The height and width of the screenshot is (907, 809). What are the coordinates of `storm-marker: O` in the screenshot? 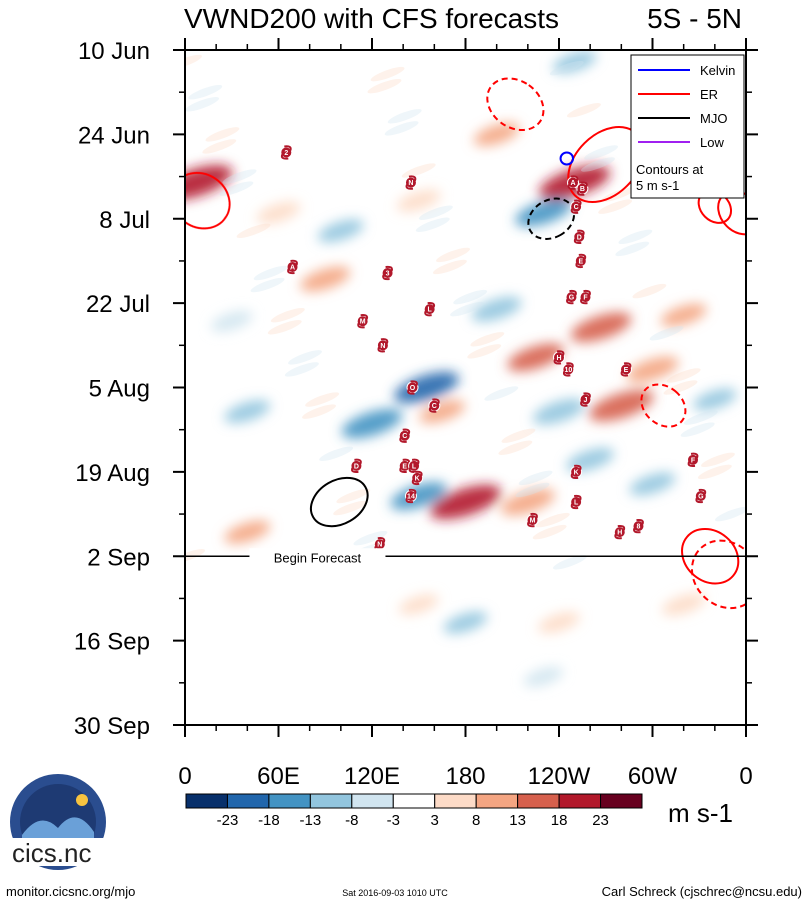 It's located at (412, 387).